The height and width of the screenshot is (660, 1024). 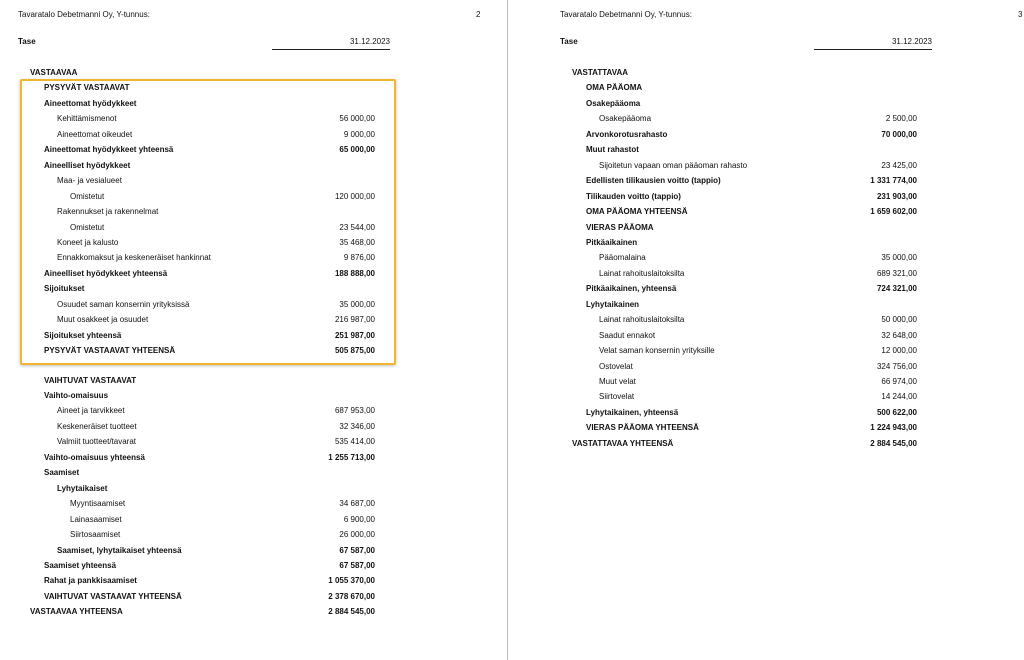 What do you see at coordinates (357, 119) in the screenshot?
I see `row-value: 56 000,00` at bounding box center [357, 119].